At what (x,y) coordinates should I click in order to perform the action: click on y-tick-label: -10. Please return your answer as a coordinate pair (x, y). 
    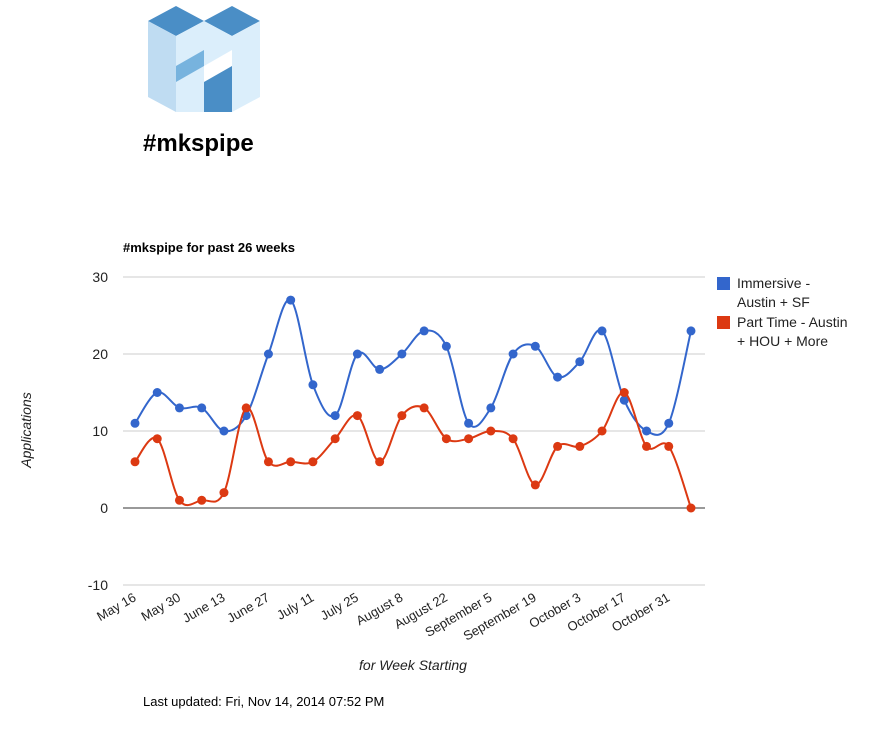
    Looking at the image, I should click on (98, 585).